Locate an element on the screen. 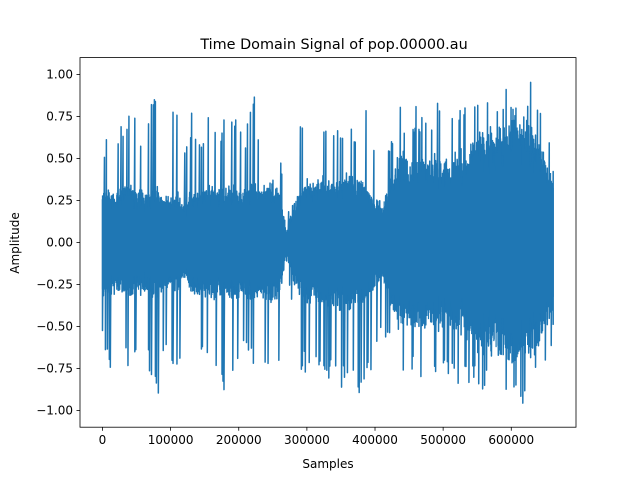 Image resolution: width=640 pixels, height=480 pixels. x-tick-label: 400000 is located at coordinates (375, 440).